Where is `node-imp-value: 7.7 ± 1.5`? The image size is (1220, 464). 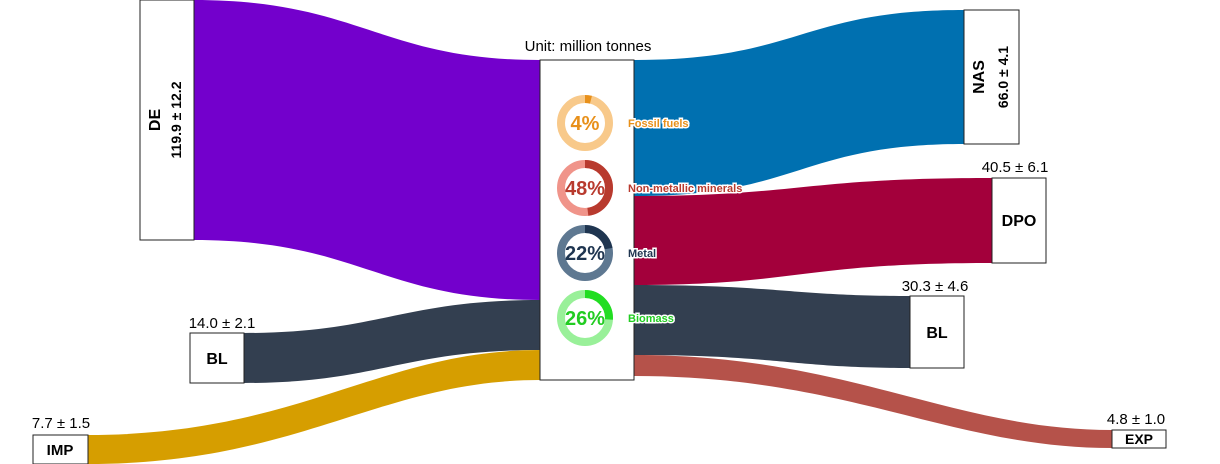
node-imp-value: 7.7 ± 1.5 is located at coordinates (61, 423).